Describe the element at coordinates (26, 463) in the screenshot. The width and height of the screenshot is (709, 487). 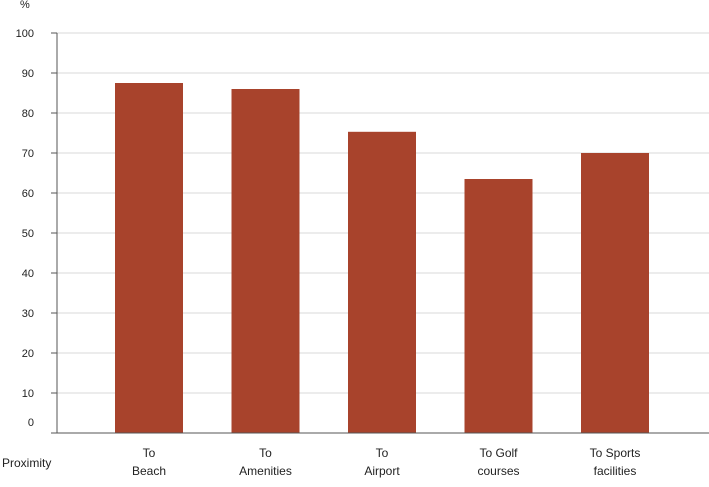
I see `x-axis-title: Proximity` at that location.